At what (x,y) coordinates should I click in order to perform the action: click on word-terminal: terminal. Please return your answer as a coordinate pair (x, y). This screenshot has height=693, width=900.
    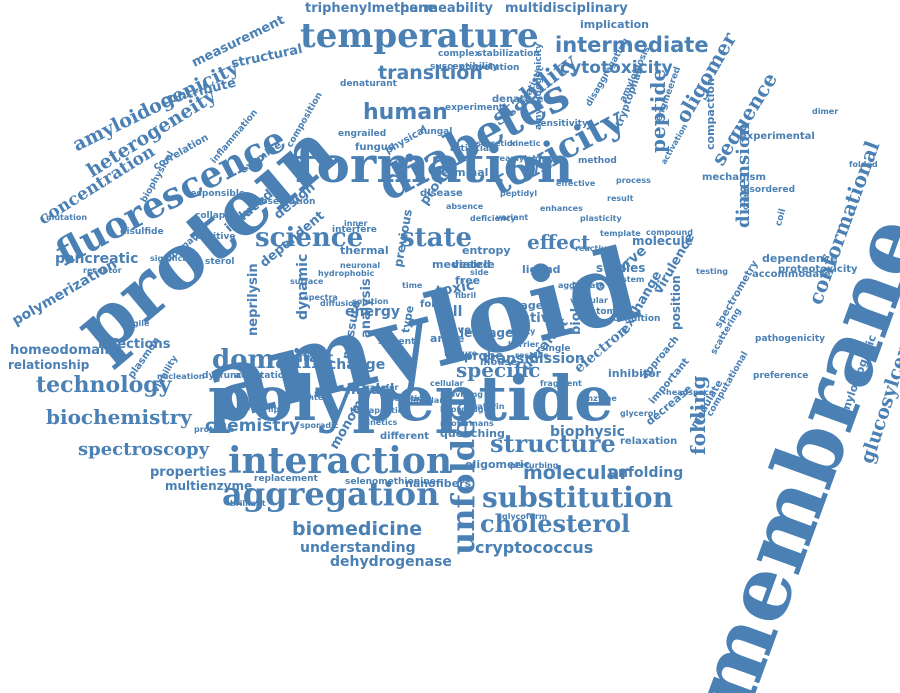
    Looking at the image, I should click on (462, 172).